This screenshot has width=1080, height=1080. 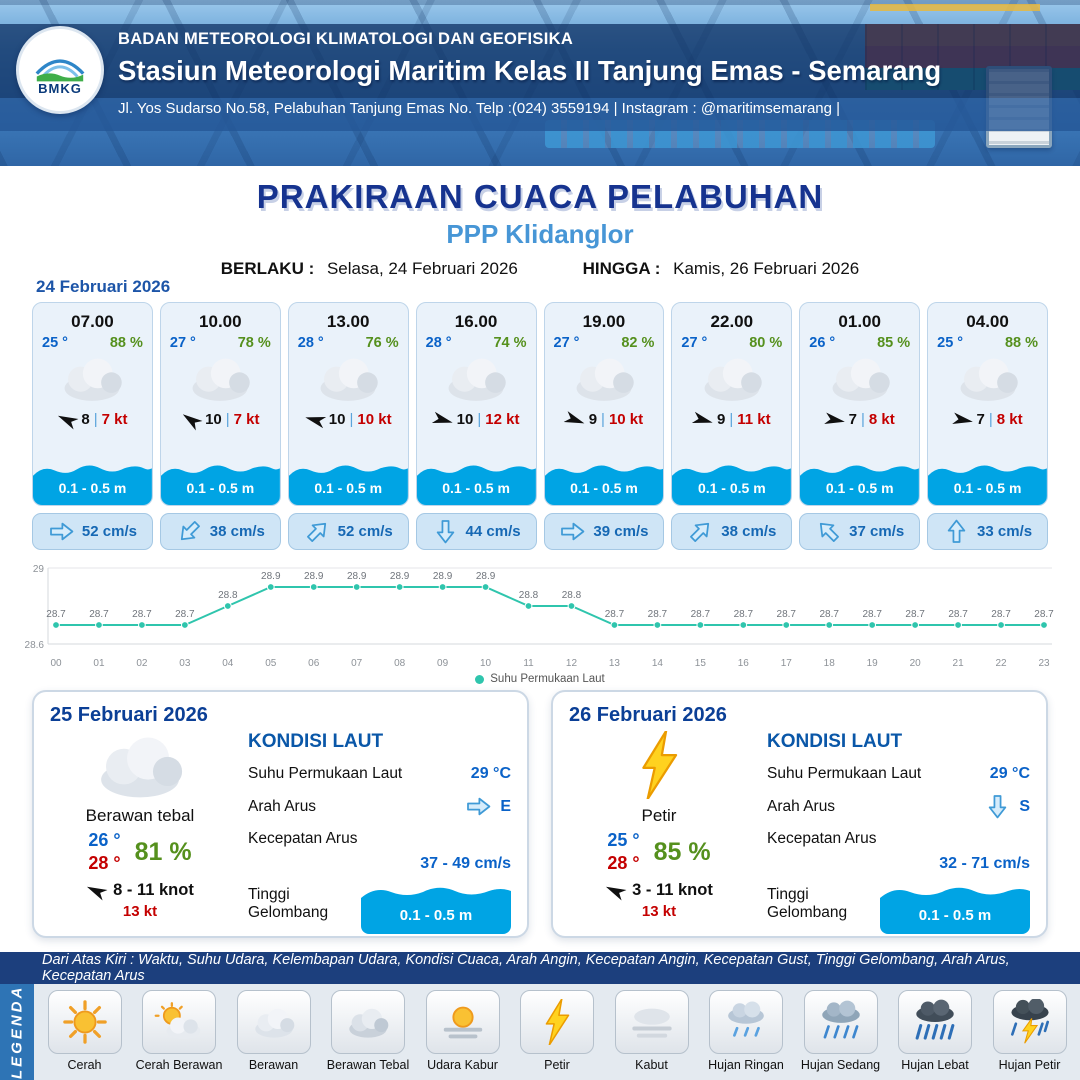 What do you see at coordinates (476, 378) in the screenshot?
I see `weather-condition-icon` at bounding box center [476, 378].